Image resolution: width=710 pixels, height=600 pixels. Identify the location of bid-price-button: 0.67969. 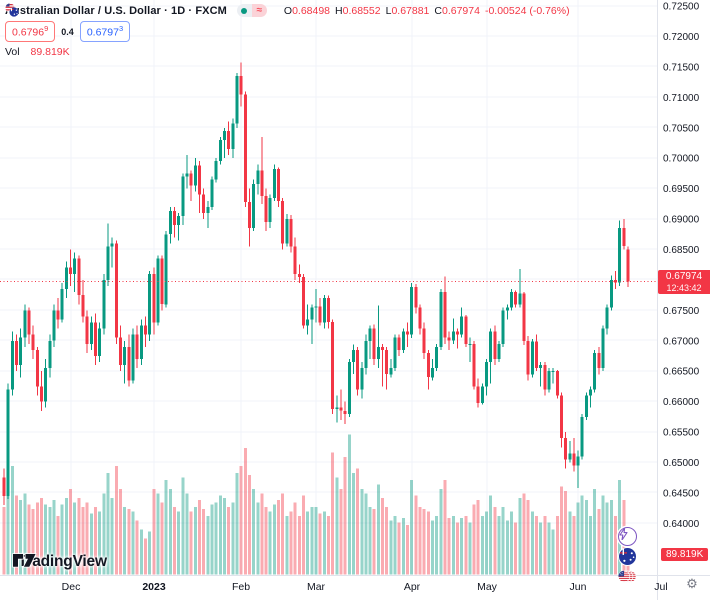
(30, 31).